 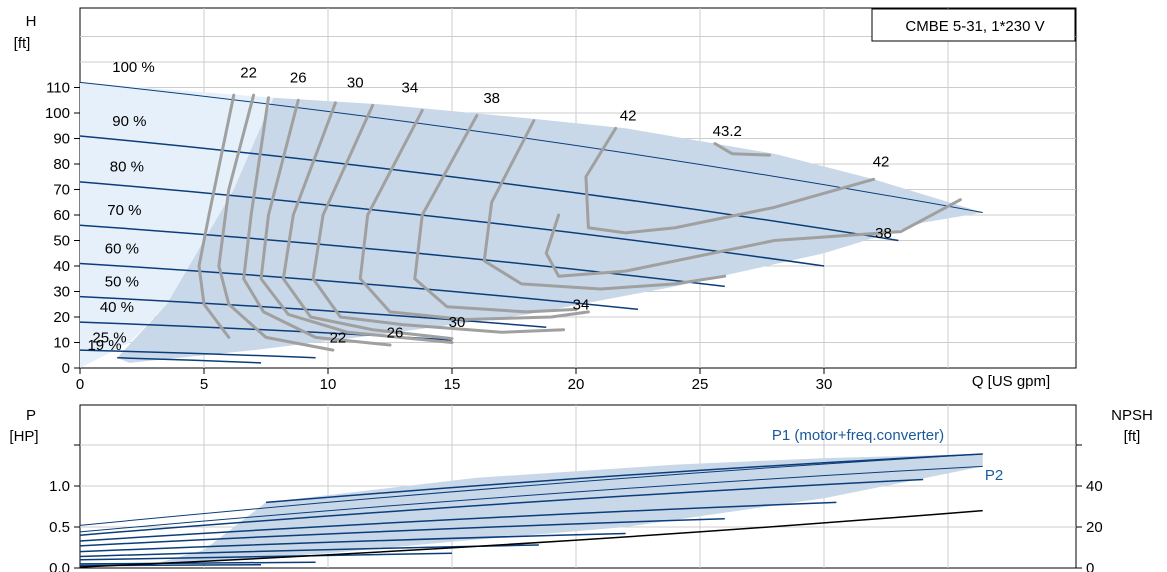 What do you see at coordinates (59, 486) in the screenshot?
I see `p-tick-label: 1.0` at bounding box center [59, 486].